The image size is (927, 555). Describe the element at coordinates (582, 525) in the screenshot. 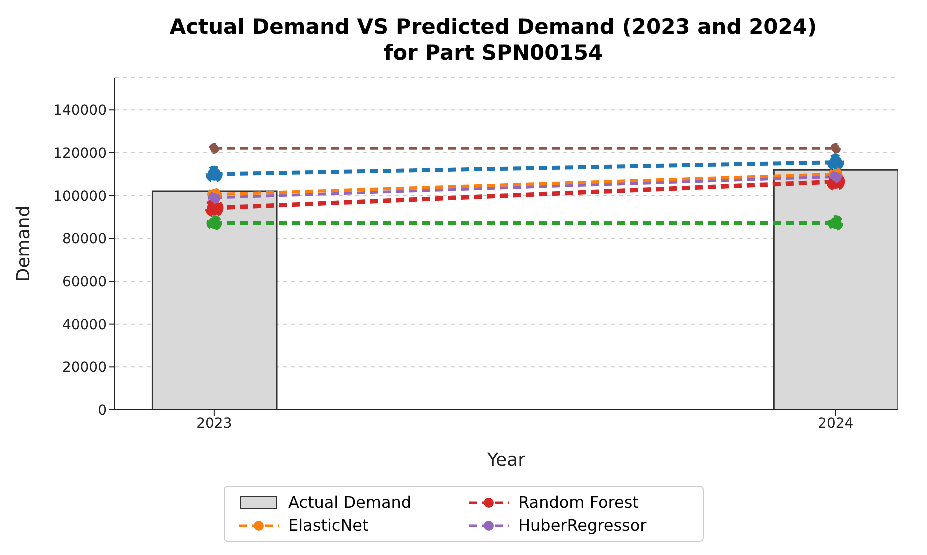

I see `legend-label: HuberRegressor` at that location.